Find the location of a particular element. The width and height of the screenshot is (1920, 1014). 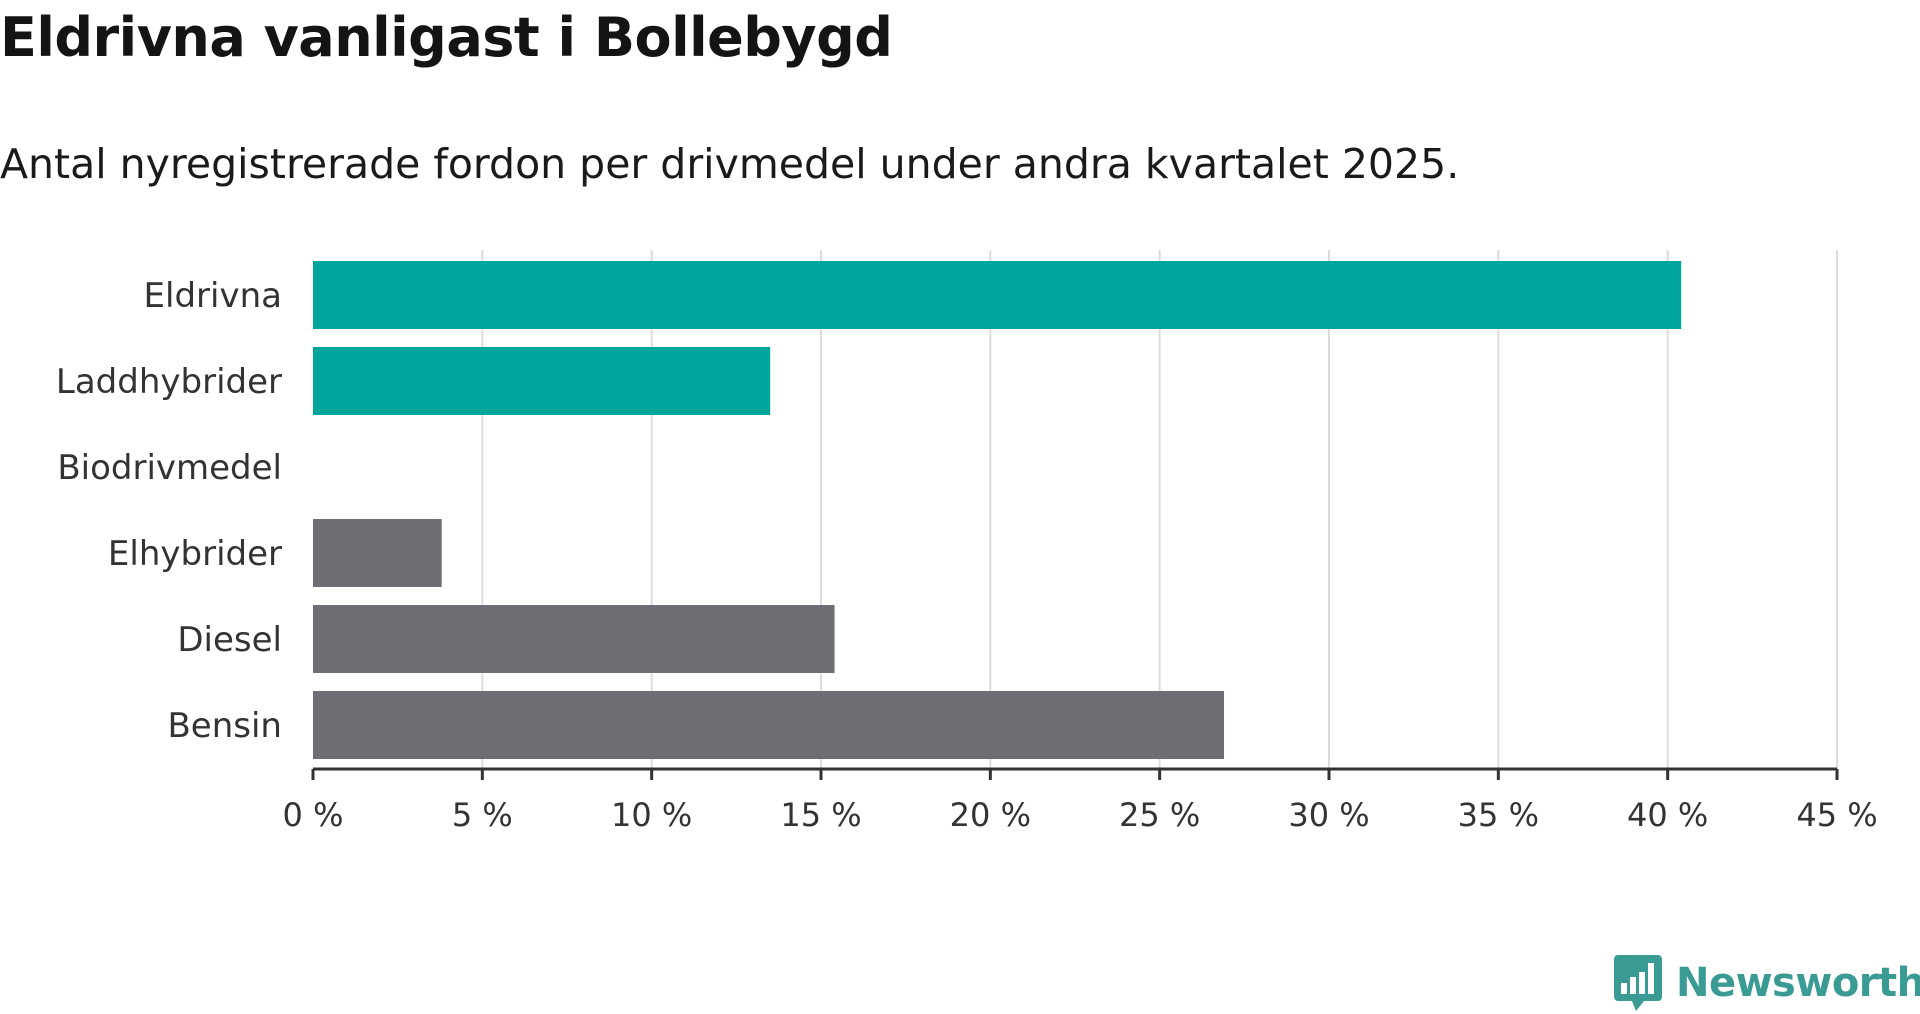

category-label: Laddhybrider is located at coordinates (169, 382).